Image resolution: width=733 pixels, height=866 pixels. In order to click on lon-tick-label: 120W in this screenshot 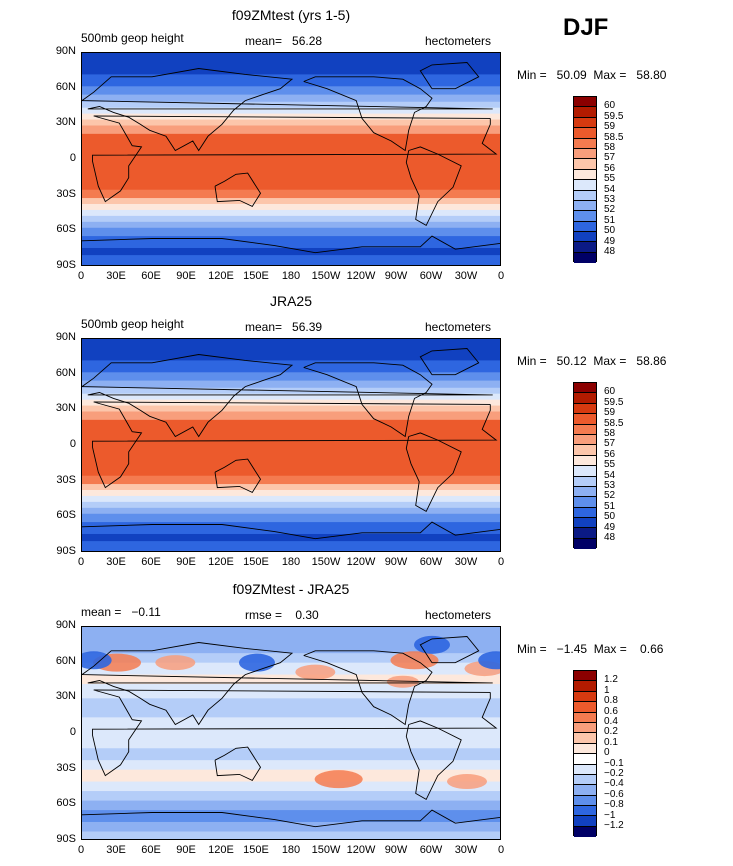, I will do `click(361, 850)`.